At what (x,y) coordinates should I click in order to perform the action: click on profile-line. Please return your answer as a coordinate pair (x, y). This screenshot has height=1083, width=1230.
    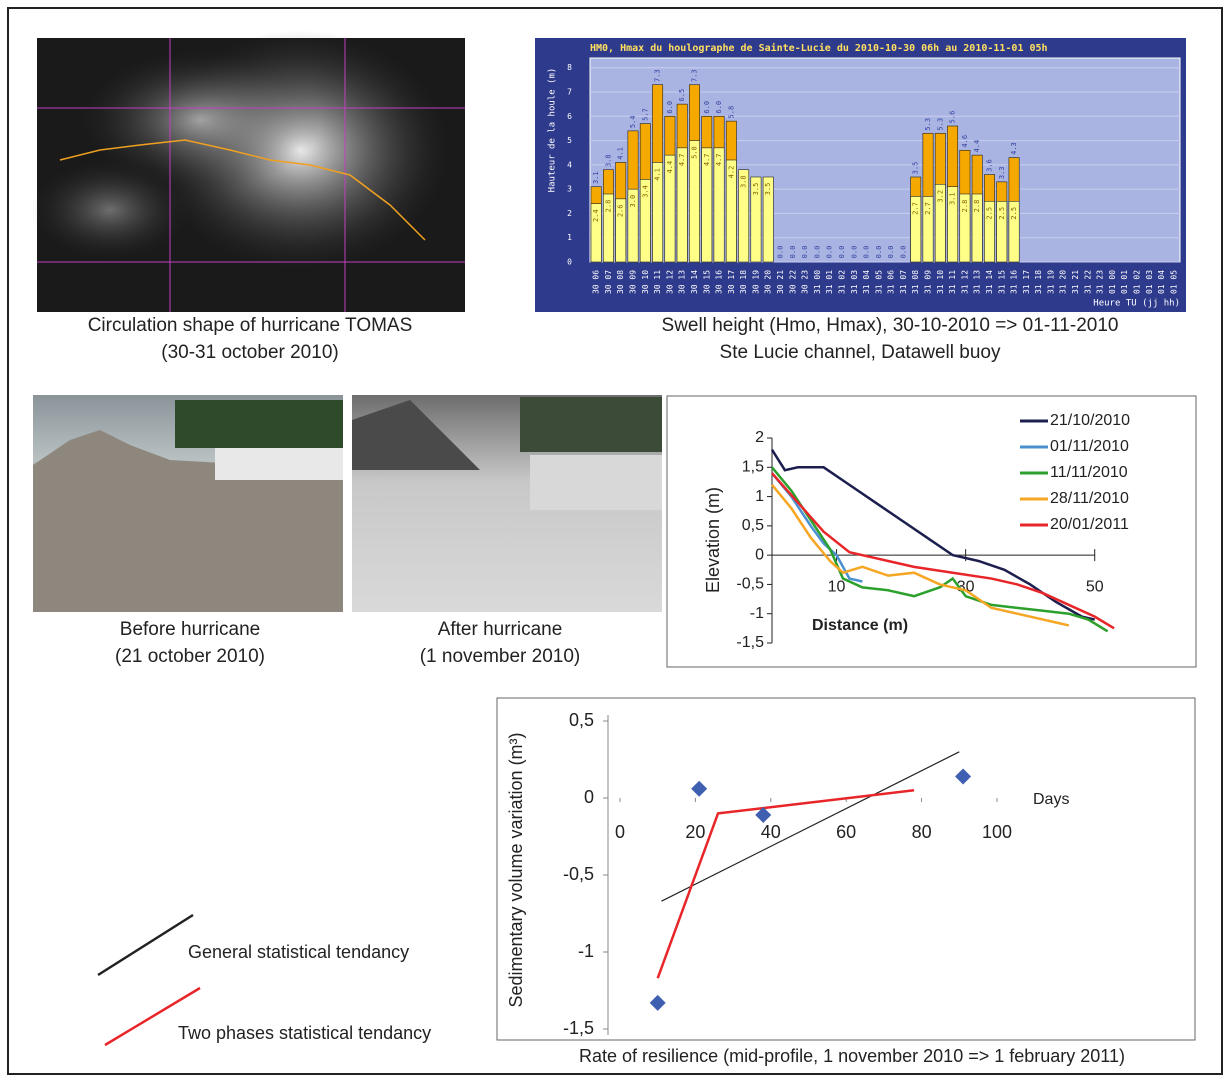
    Looking at the image, I should click on (940, 549).